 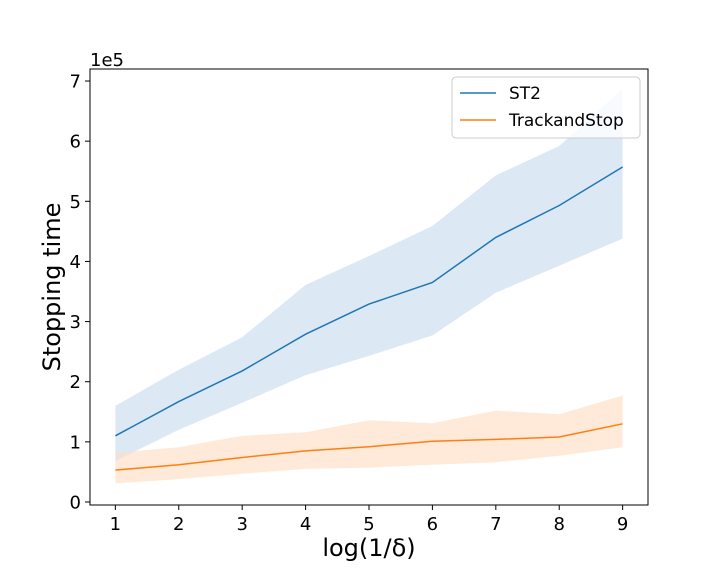 I want to click on x-tick-label: 2, so click(x=178, y=524).